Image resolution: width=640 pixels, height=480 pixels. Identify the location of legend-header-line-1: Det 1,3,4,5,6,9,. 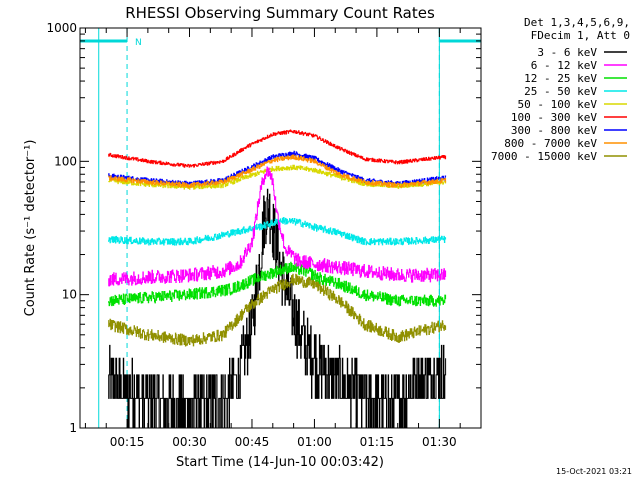
(577, 22).